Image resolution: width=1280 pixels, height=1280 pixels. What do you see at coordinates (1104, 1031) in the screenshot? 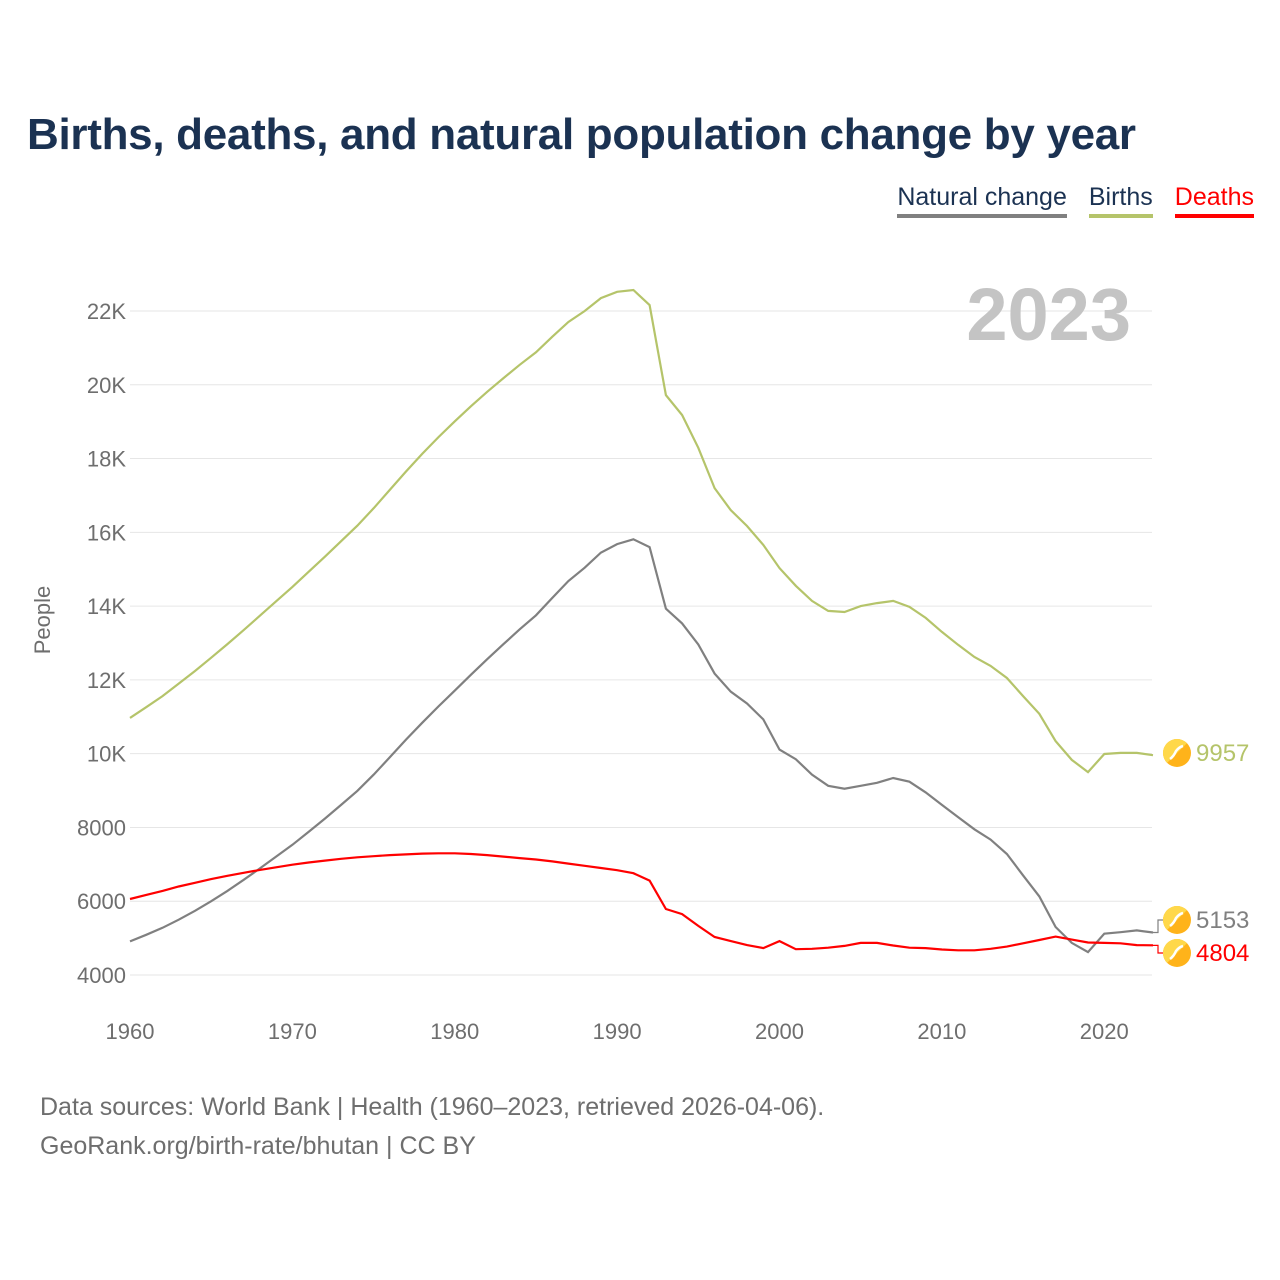
I see `x-tick-label: 2020` at bounding box center [1104, 1031].